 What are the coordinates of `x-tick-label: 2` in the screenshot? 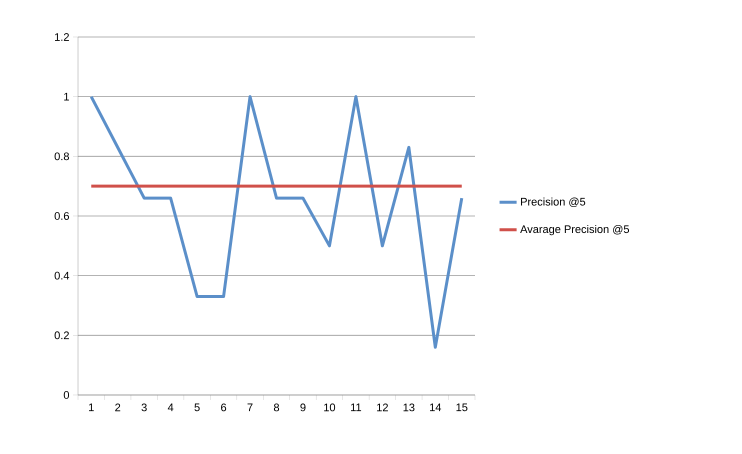 It's located at (117, 408).